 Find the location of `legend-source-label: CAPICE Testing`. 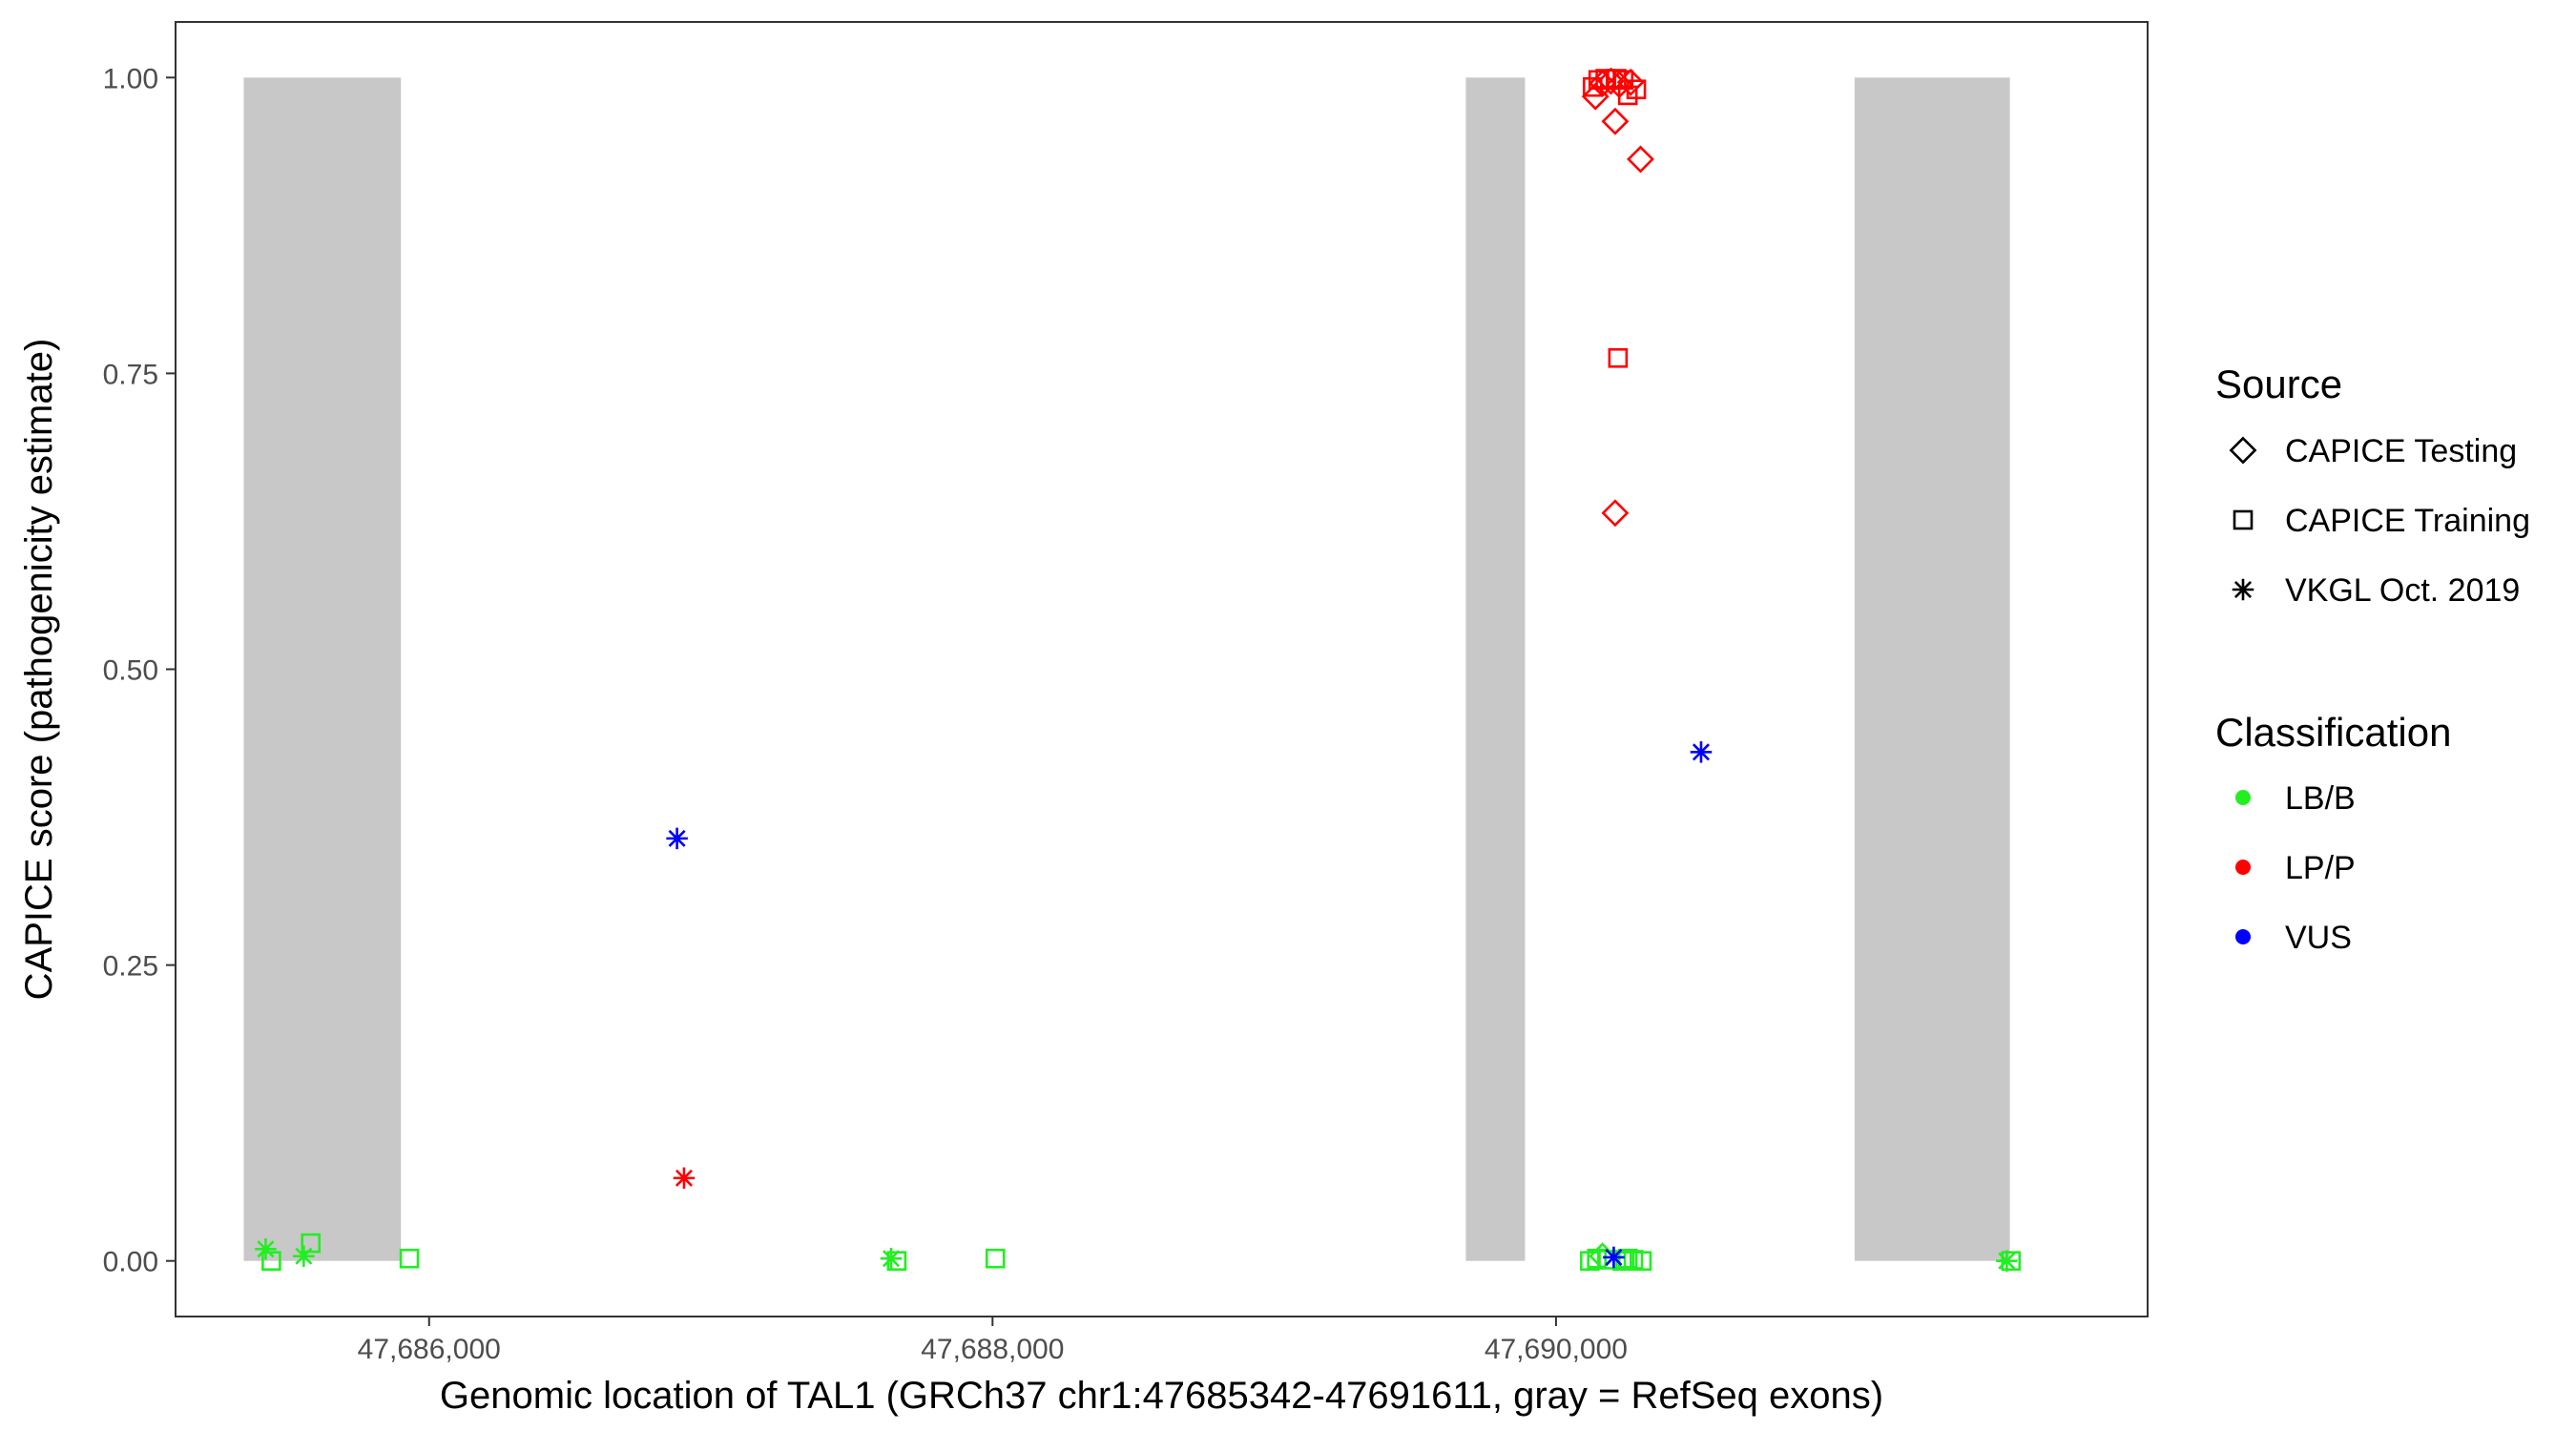

legend-source-label: CAPICE Testing is located at coordinates (2401, 451).